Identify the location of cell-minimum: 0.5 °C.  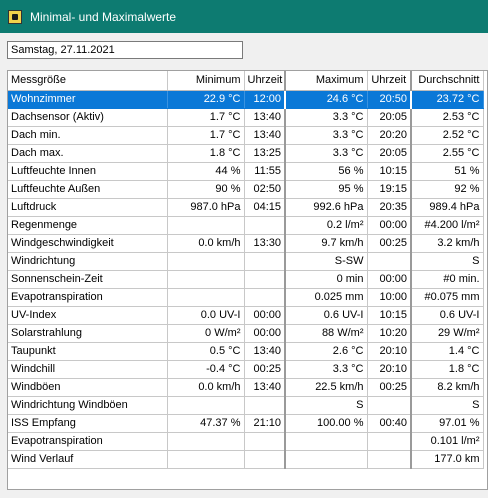
(206, 351).